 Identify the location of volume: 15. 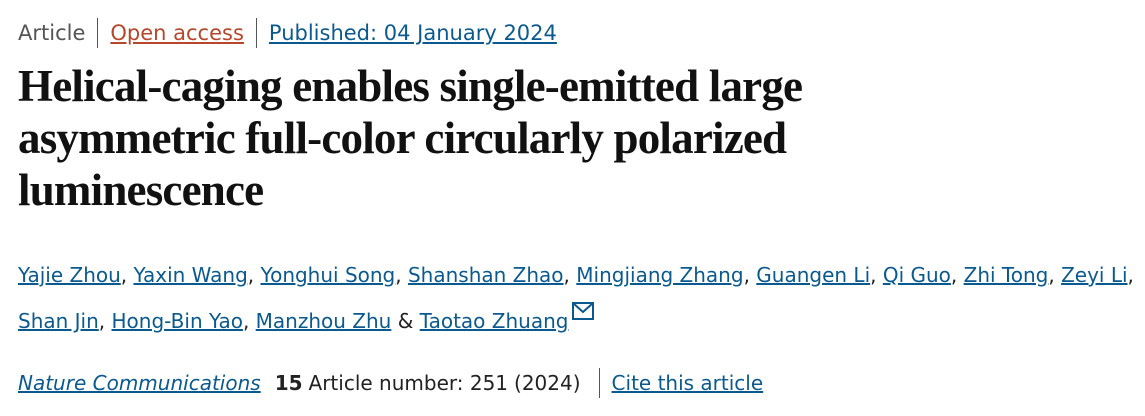
(288, 383).